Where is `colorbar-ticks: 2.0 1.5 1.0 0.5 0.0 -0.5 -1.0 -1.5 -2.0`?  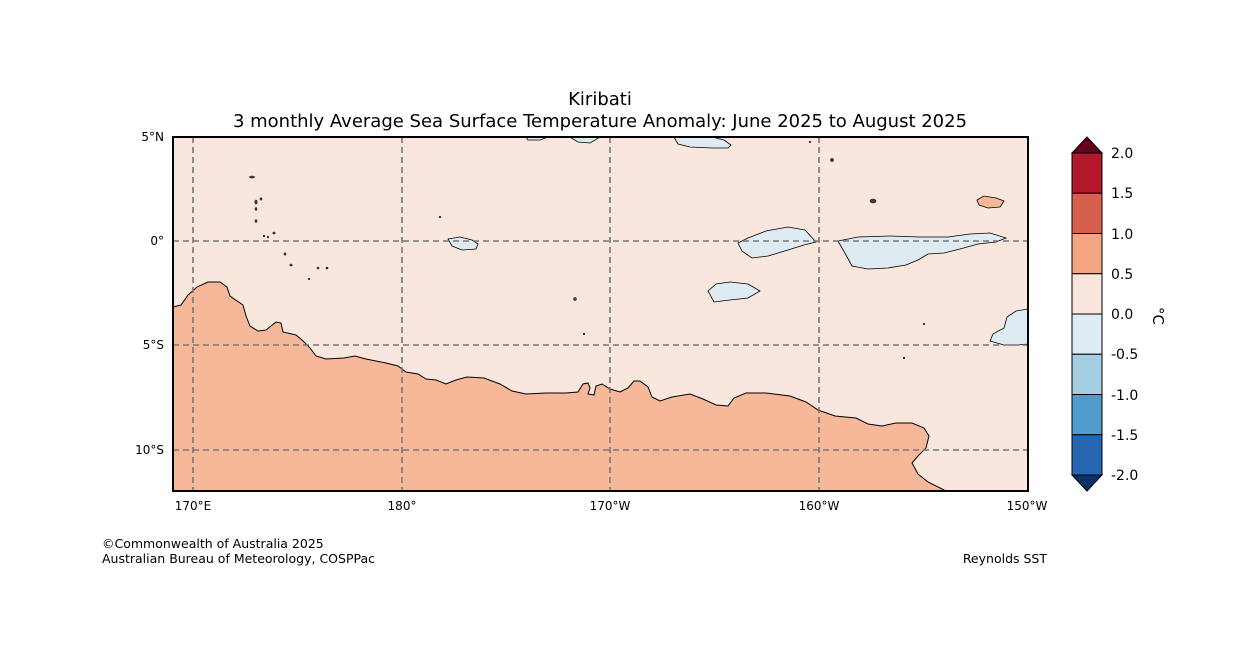 colorbar-ticks: 2.0 1.5 1.0 0.5 0.0 -0.5 -1.0 -1.5 -2.0 is located at coordinates (1124, 315).